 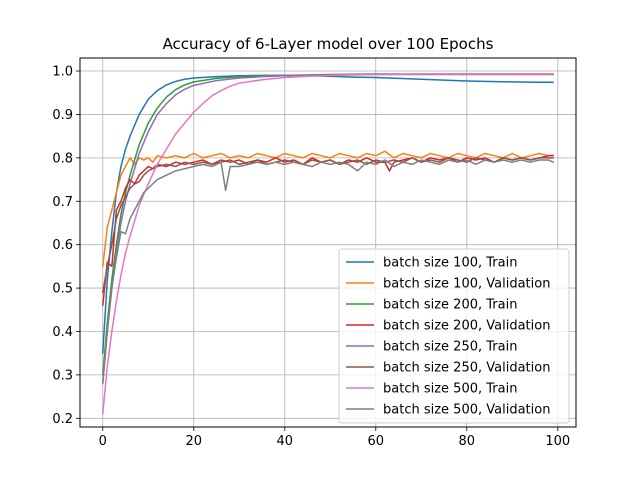 What do you see at coordinates (62, 115) in the screenshot?
I see `y-tick-label: 0.9` at bounding box center [62, 115].